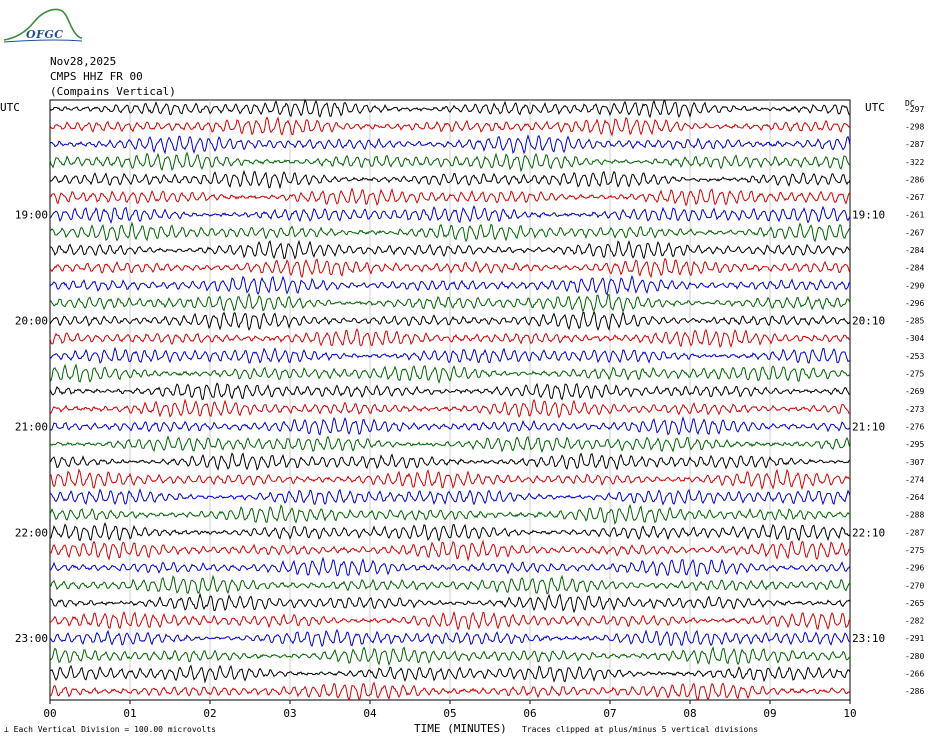  What do you see at coordinates (914, 638) in the screenshot?
I see `dc-offset-label: -291` at bounding box center [914, 638].